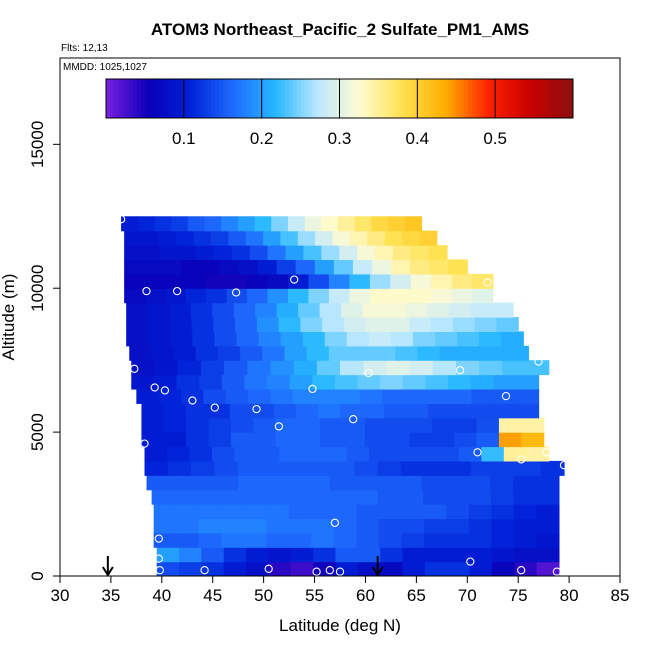  Describe the element at coordinates (495, 138) in the screenshot. I see `colorbar-tick-label: 0.5` at that location.